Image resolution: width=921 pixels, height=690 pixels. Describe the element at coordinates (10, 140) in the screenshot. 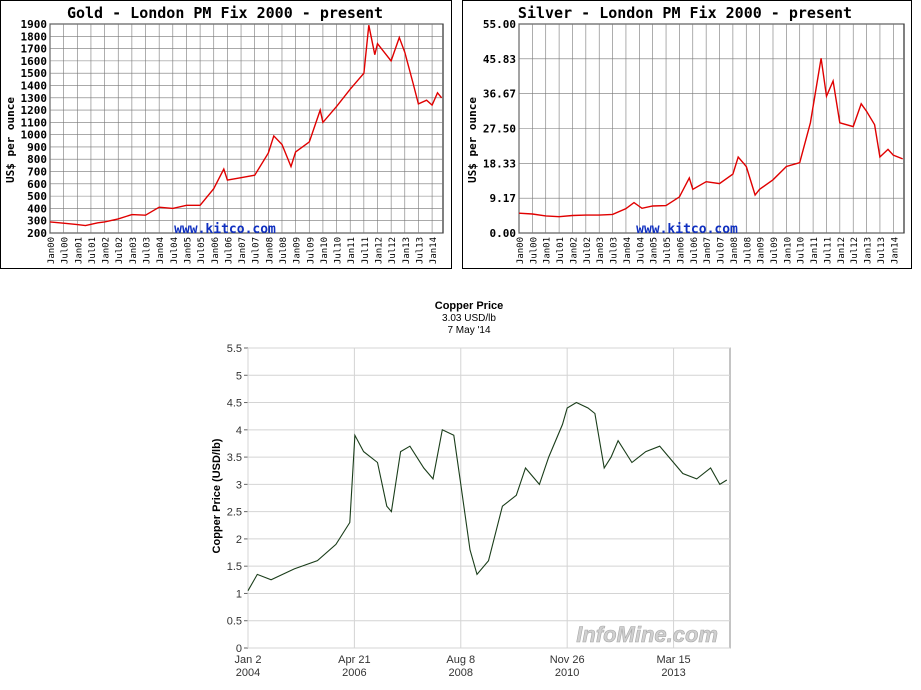

I see `gold-y-axis-label: US$ per ounce` at that location.